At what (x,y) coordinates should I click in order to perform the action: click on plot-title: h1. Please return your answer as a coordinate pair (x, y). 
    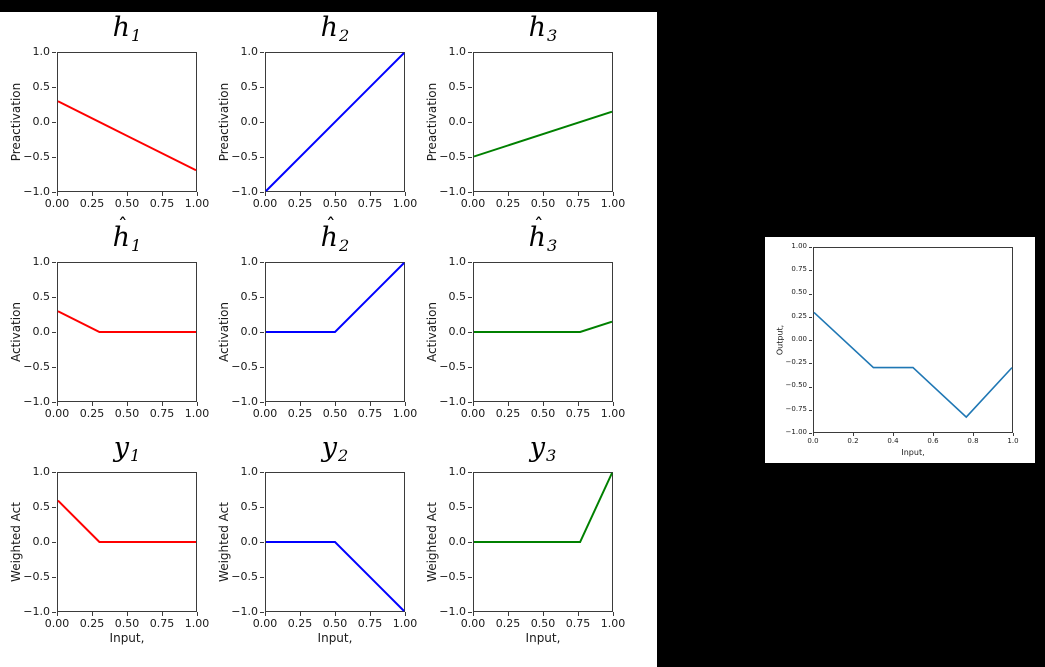
    Looking at the image, I should click on (127, 31).